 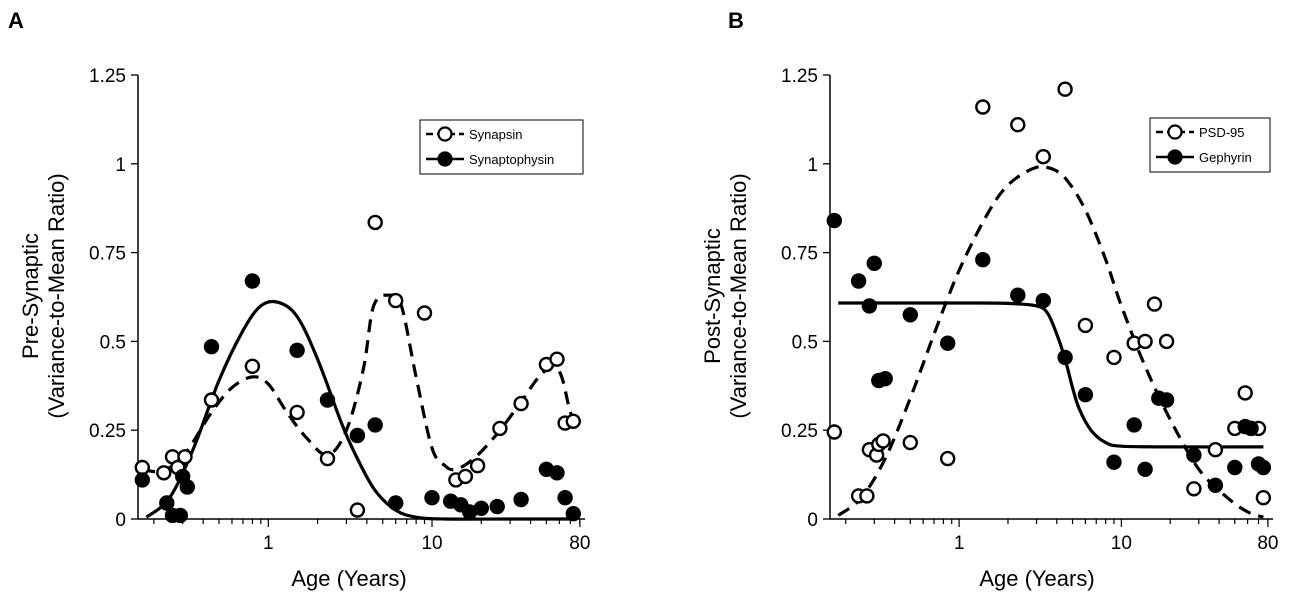 What do you see at coordinates (107, 254) in the screenshot?
I see `y-tick-label: 0.75` at bounding box center [107, 254].